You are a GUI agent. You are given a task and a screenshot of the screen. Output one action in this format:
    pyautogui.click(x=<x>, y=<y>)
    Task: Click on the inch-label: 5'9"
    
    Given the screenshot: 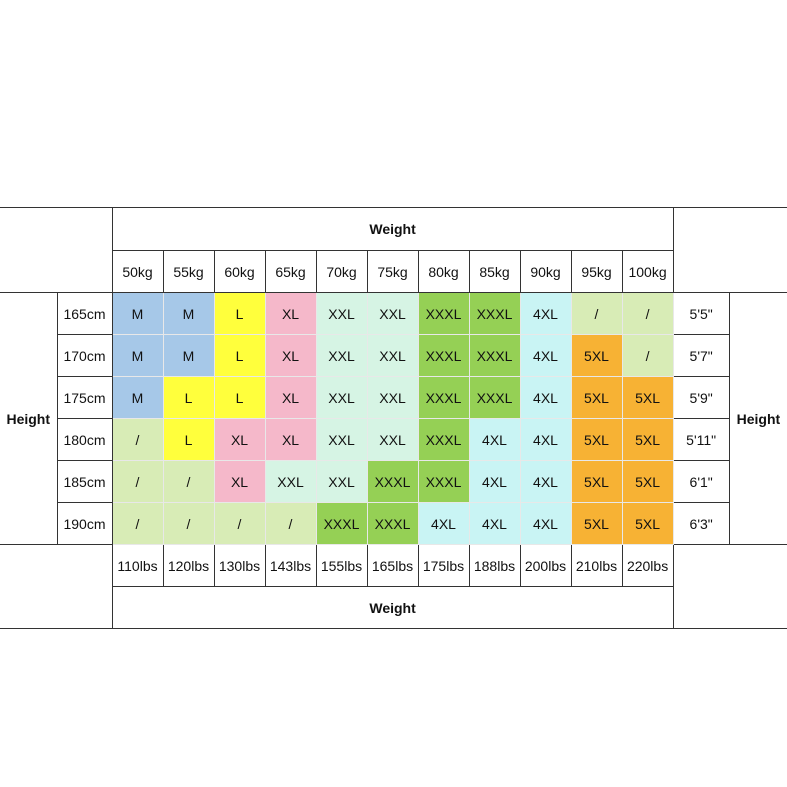 What is the action you would take?
    pyautogui.click(x=701, y=397)
    